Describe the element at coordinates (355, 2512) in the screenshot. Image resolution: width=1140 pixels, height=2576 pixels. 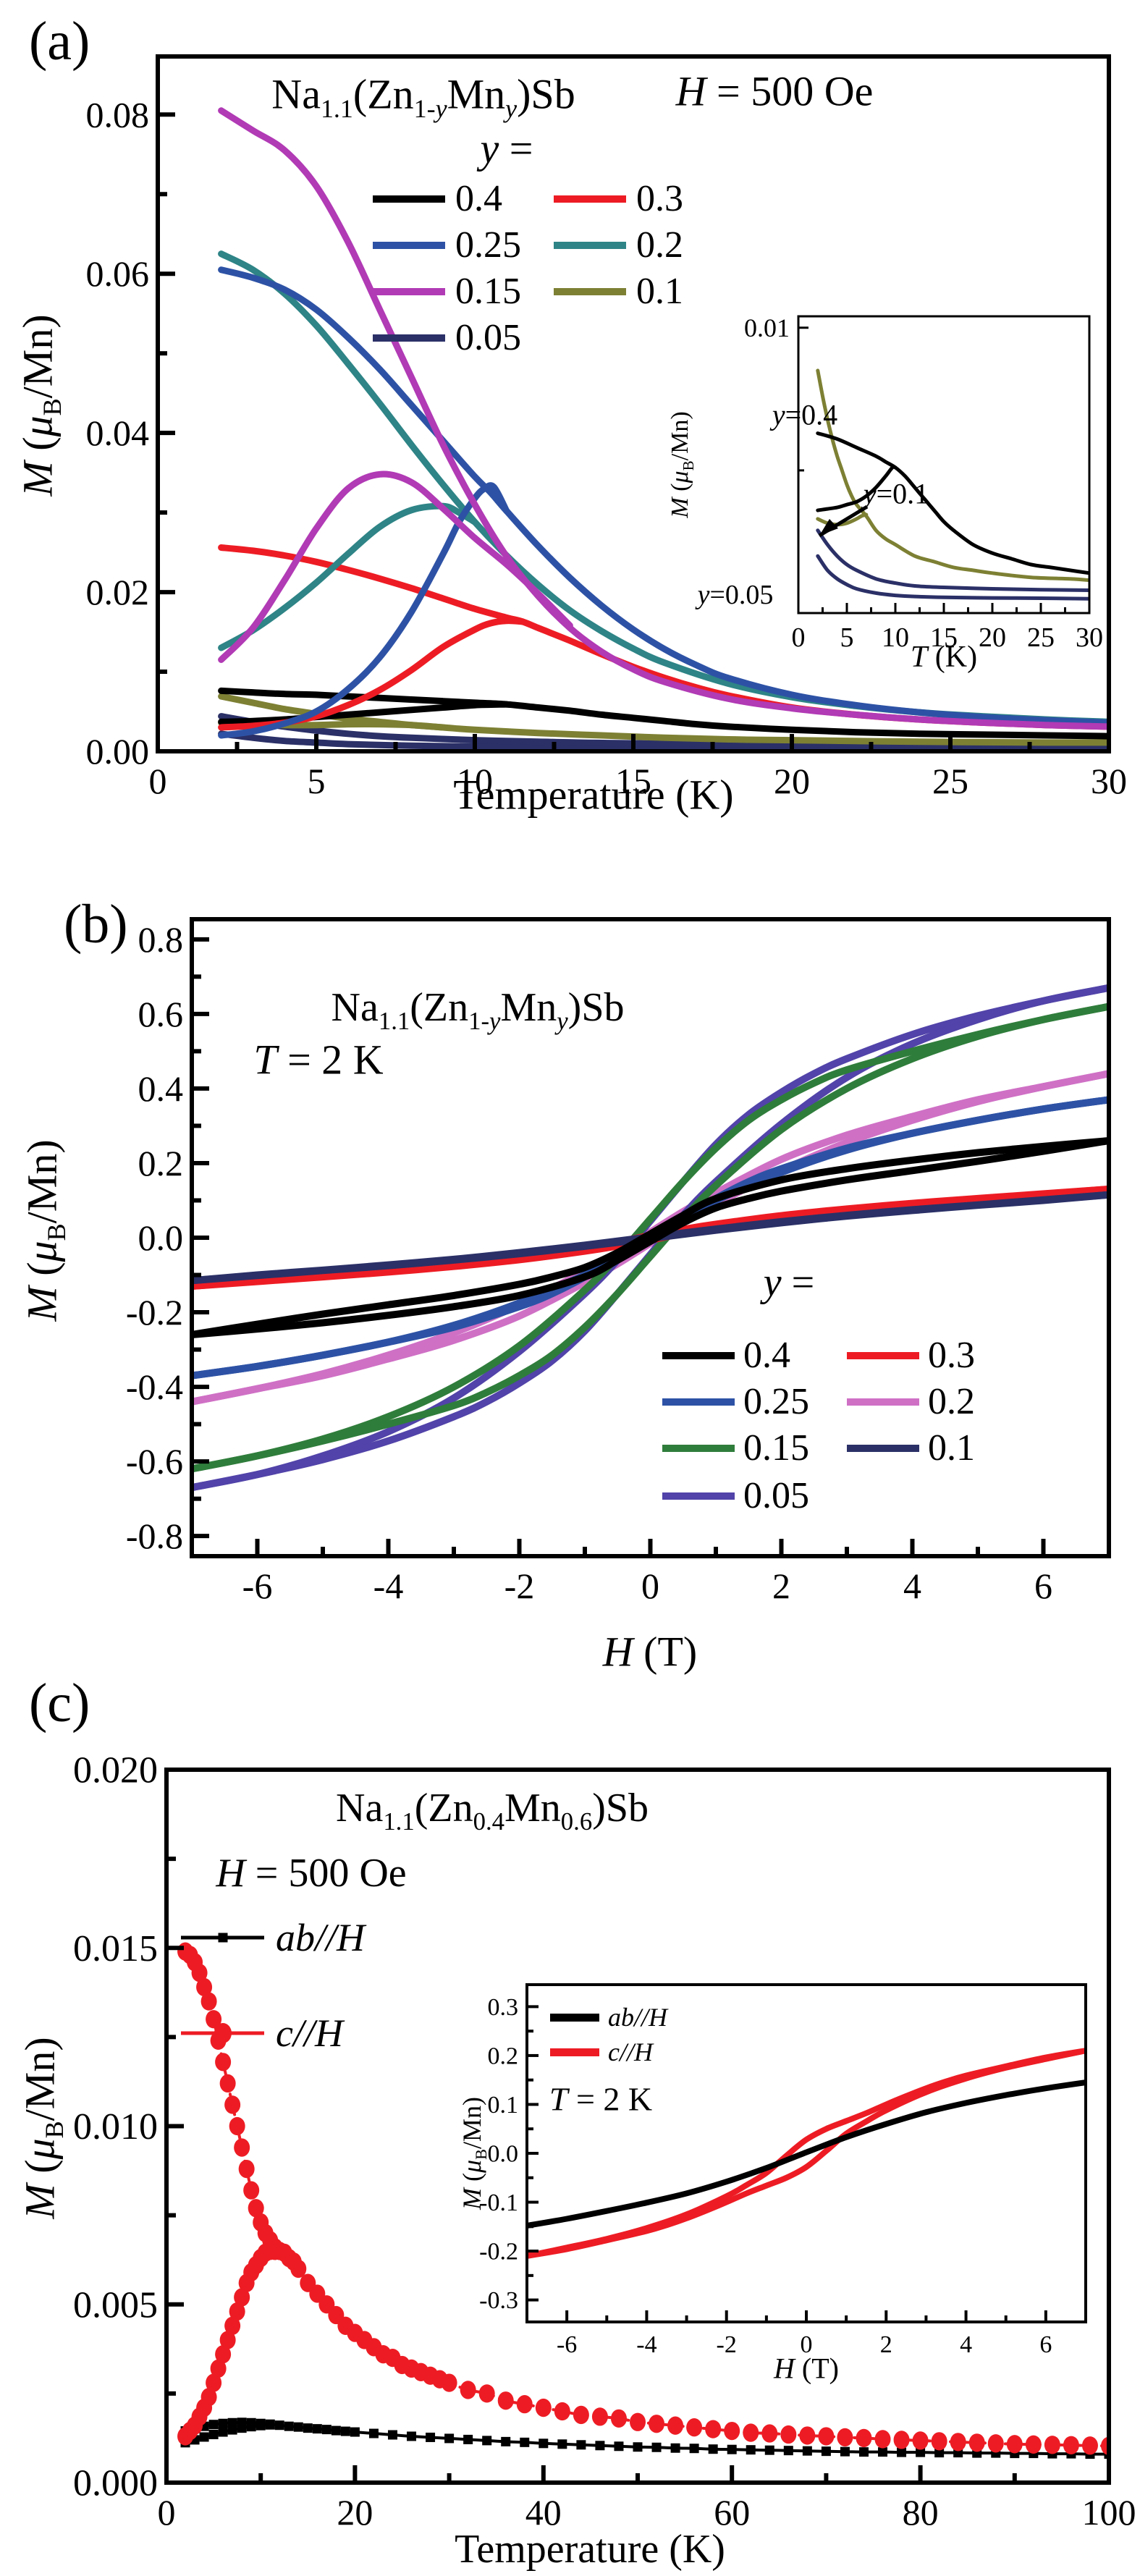
I see `x-tick-label: 20` at that location.